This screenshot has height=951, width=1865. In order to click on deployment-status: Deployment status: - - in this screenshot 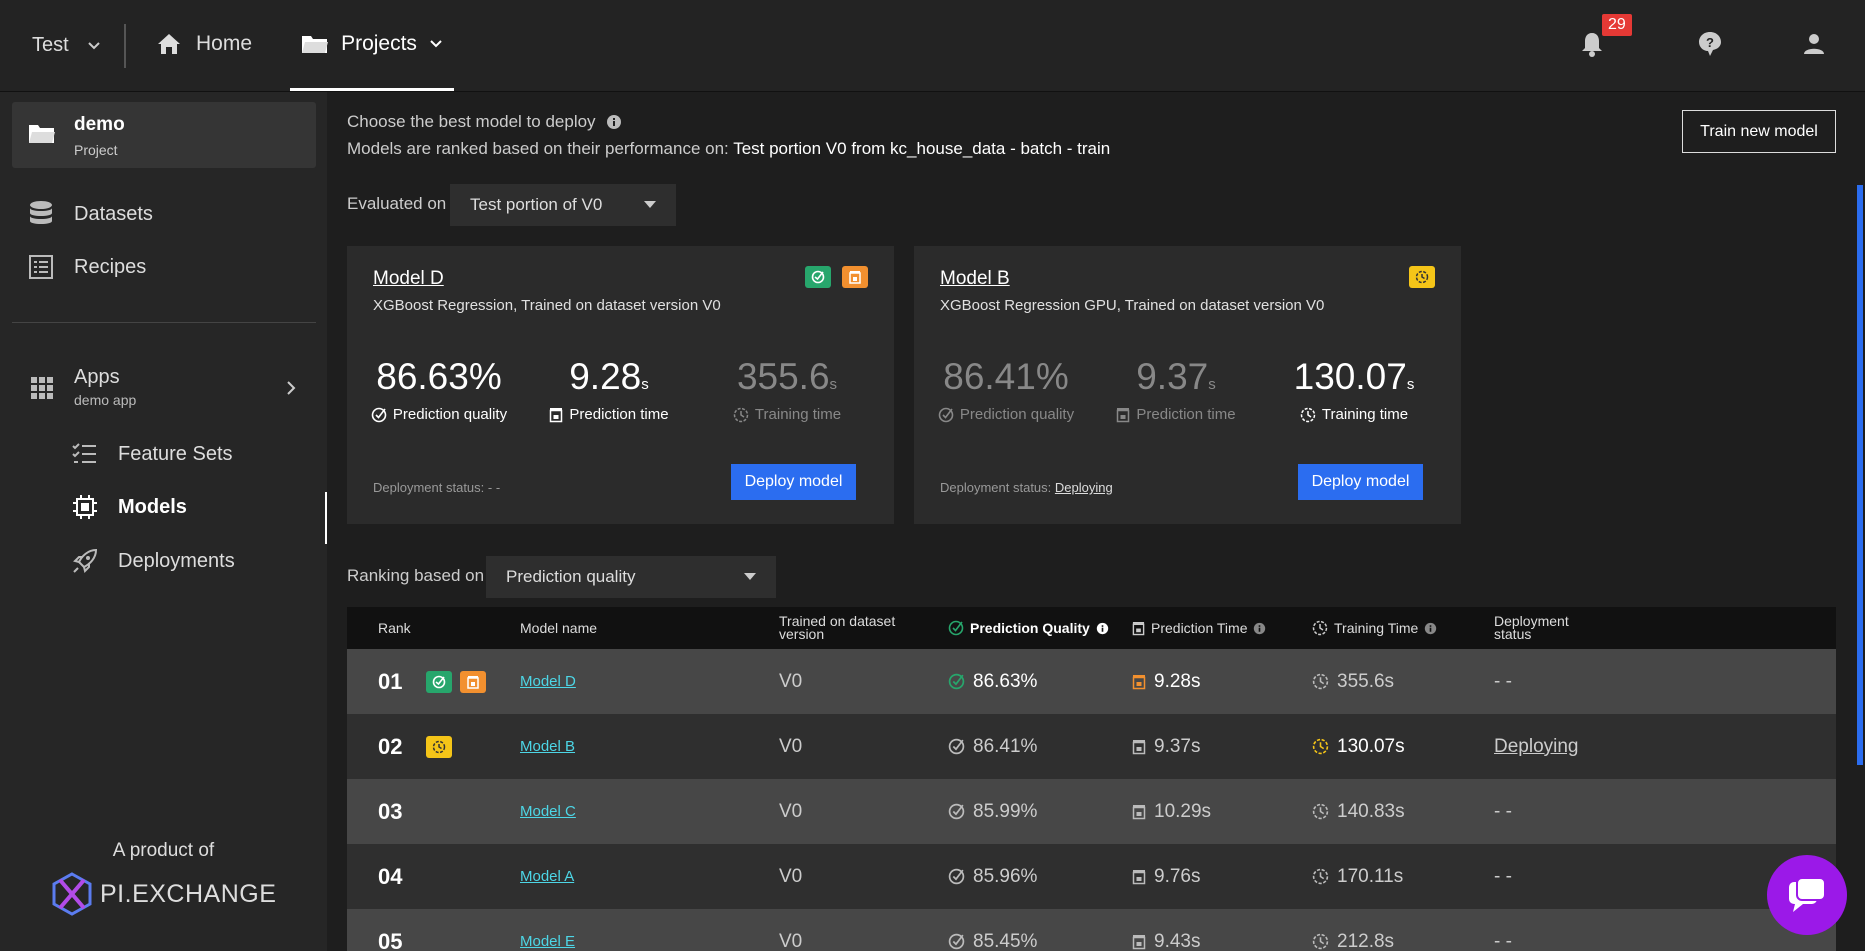, I will do `click(436, 487)`.